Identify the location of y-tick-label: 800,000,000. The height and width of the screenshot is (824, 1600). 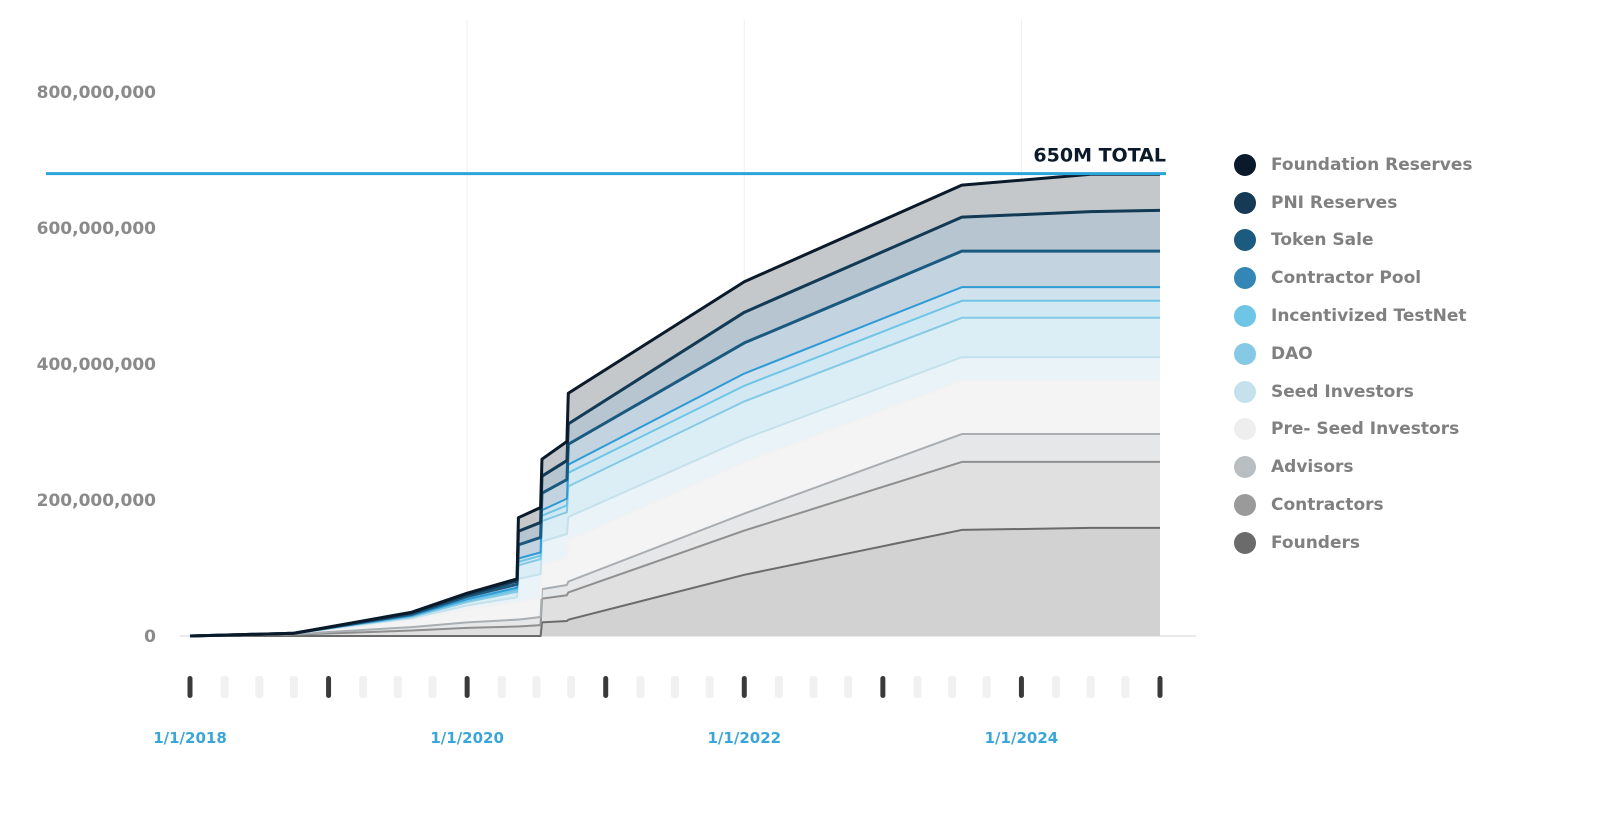
(97, 93).